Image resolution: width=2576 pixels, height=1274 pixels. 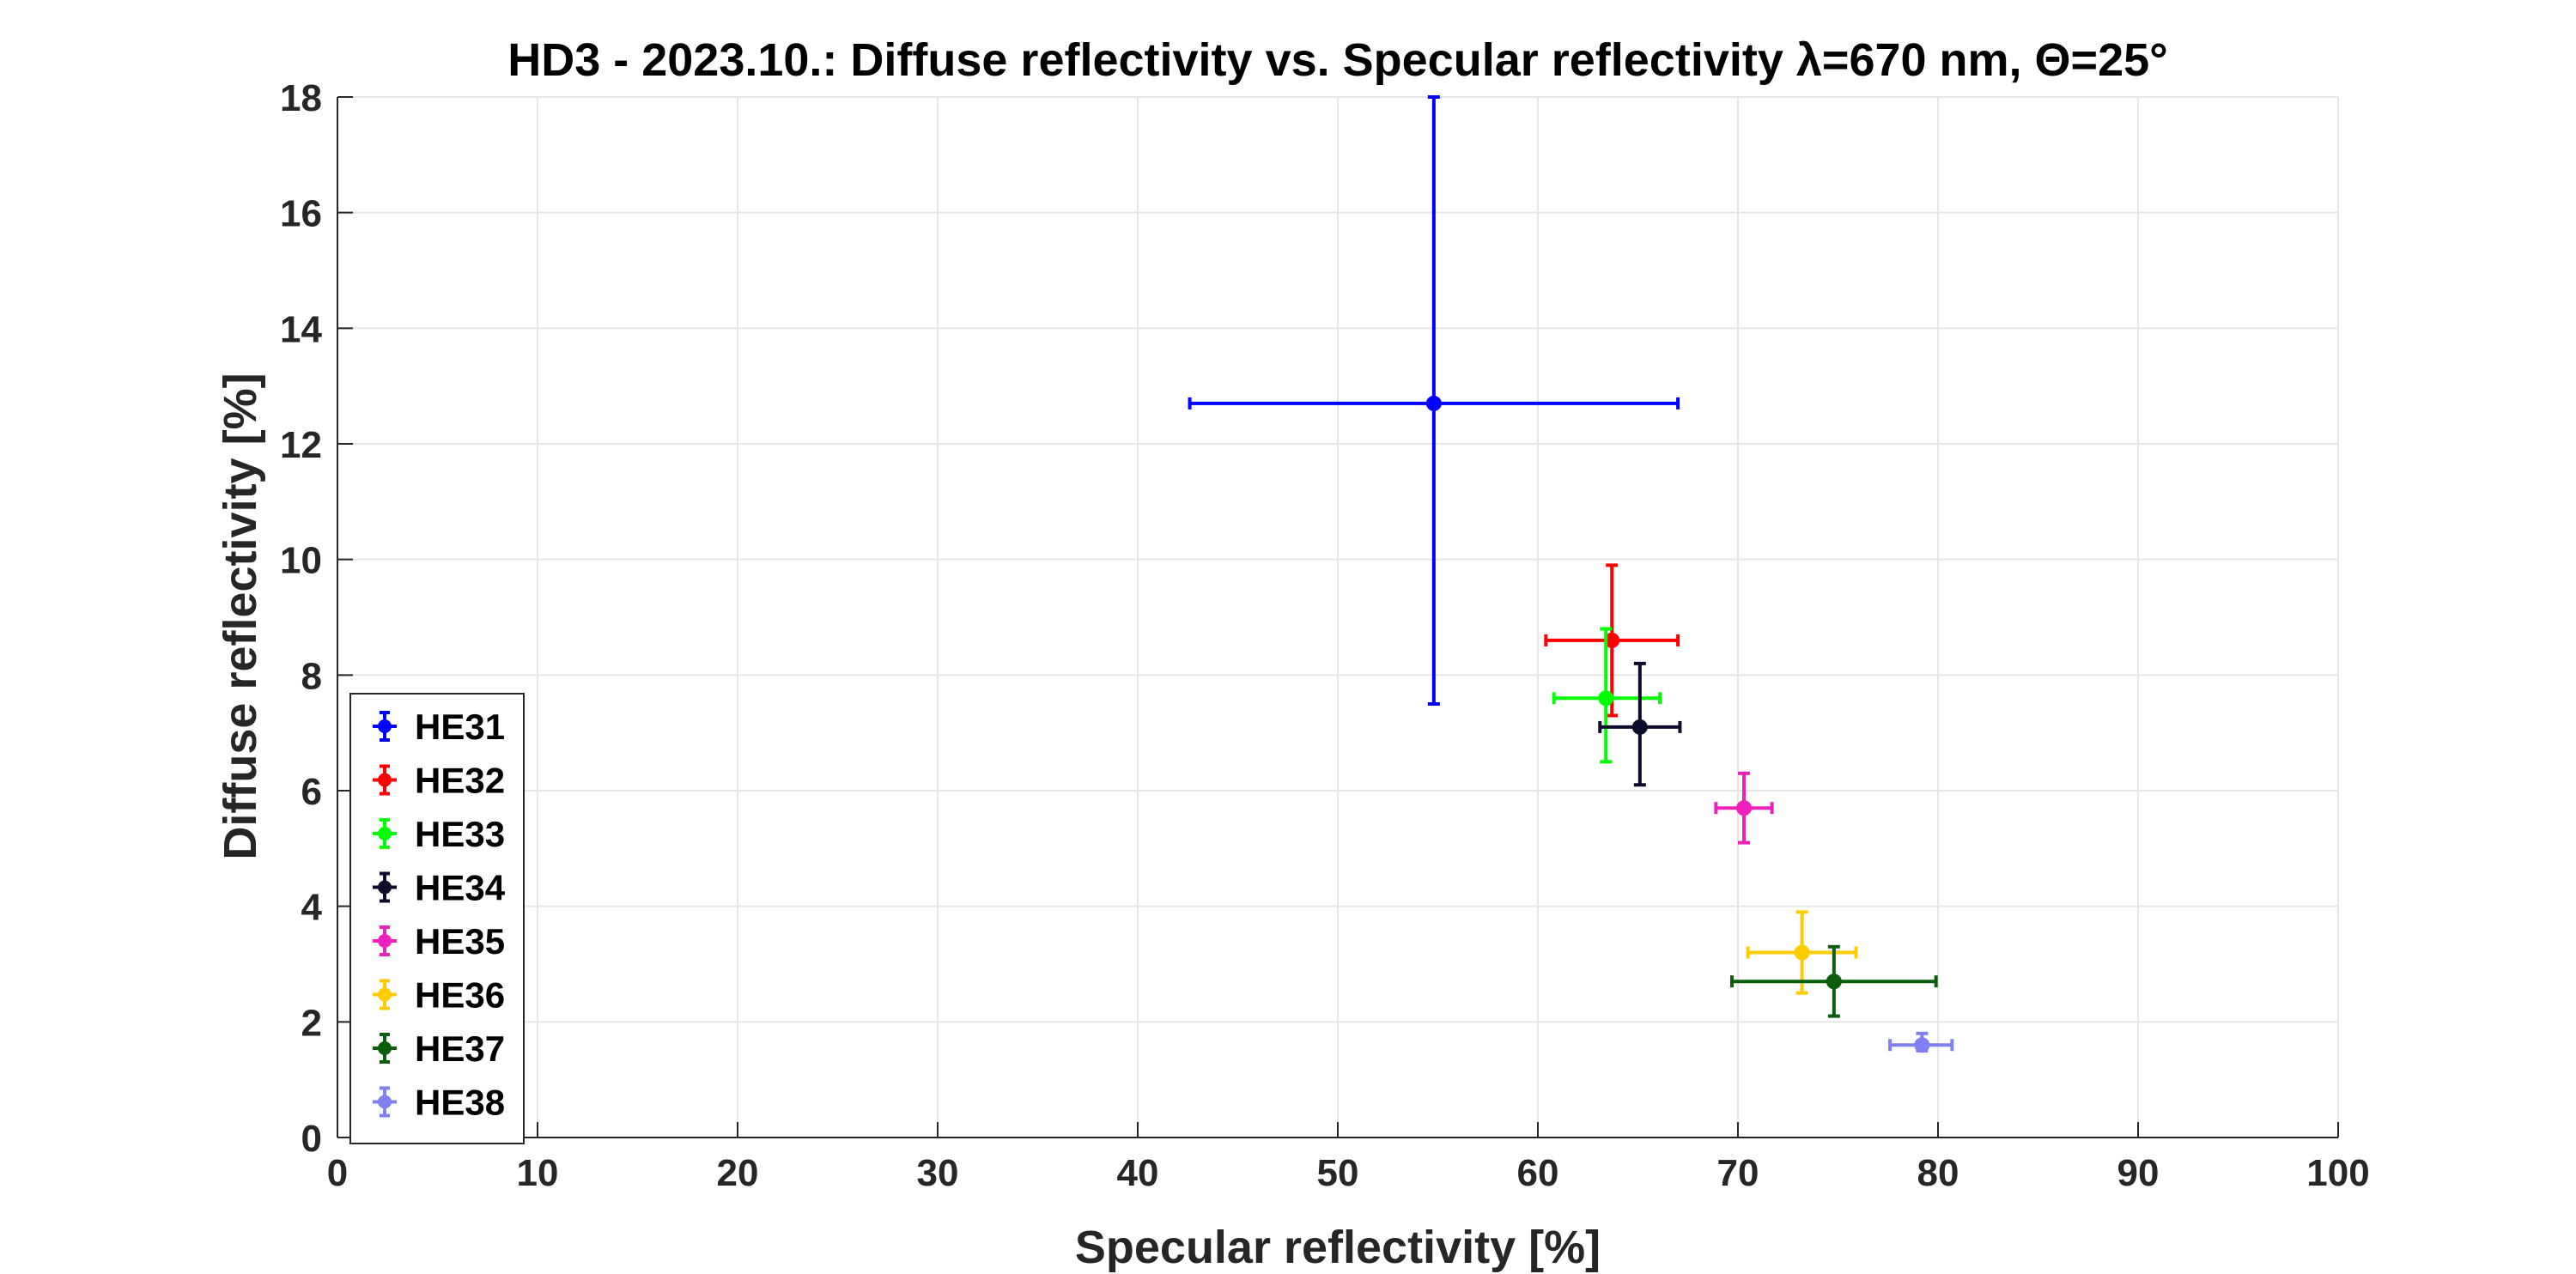 I want to click on x-tick-label: 10, so click(x=538, y=1173).